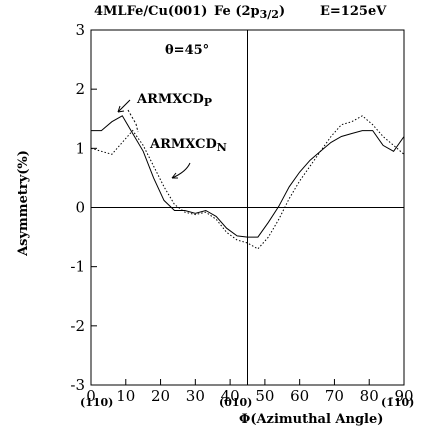  What do you see at coordinates (77, 385) in the screenshot?
I see `y-tick-label: -3` at bounding box center [77, 385].